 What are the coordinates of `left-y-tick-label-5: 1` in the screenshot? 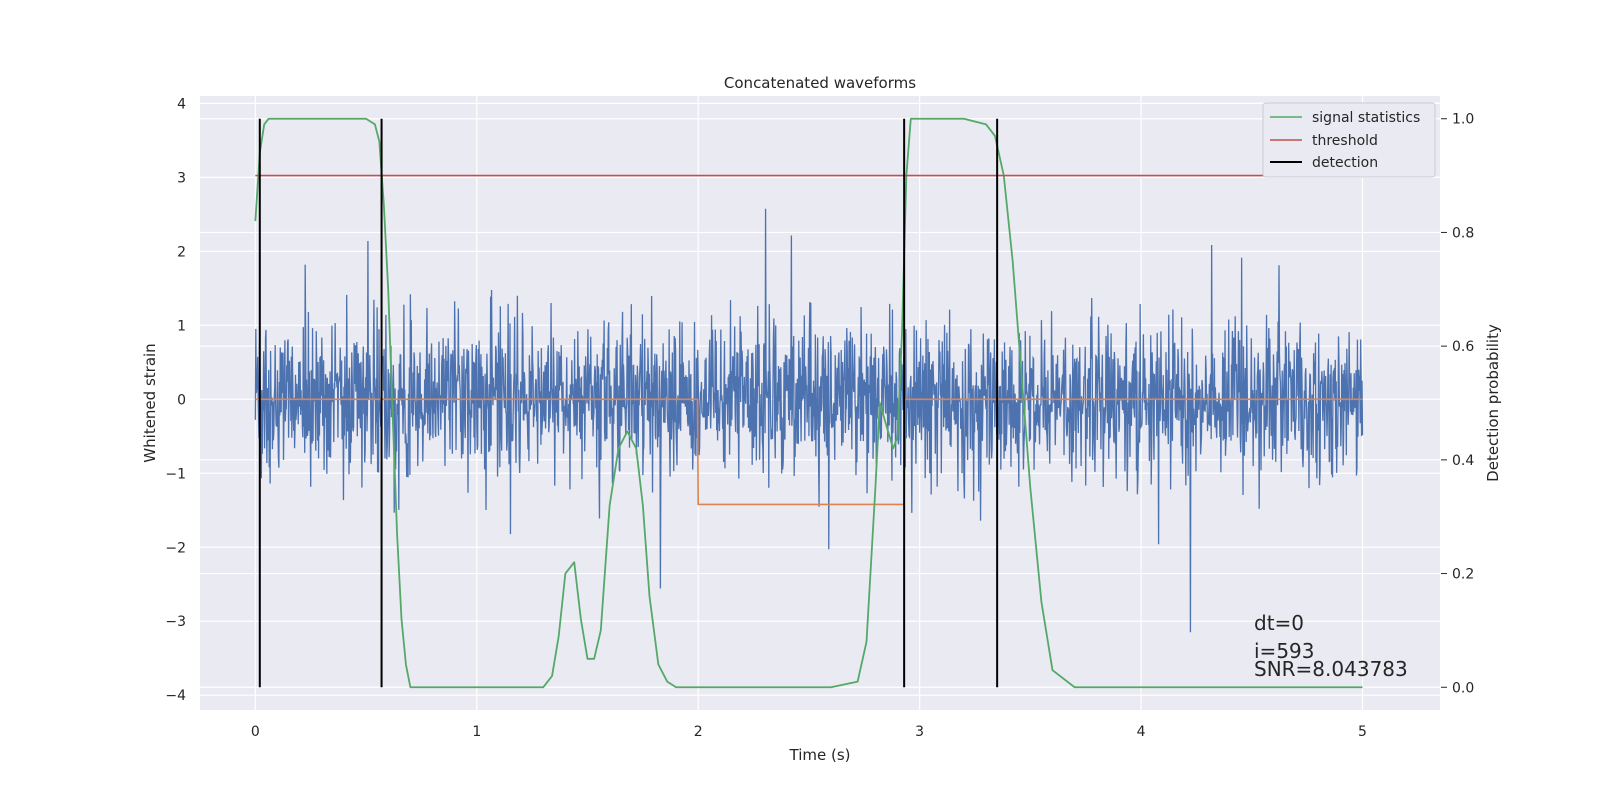 It's located at (181, 326).